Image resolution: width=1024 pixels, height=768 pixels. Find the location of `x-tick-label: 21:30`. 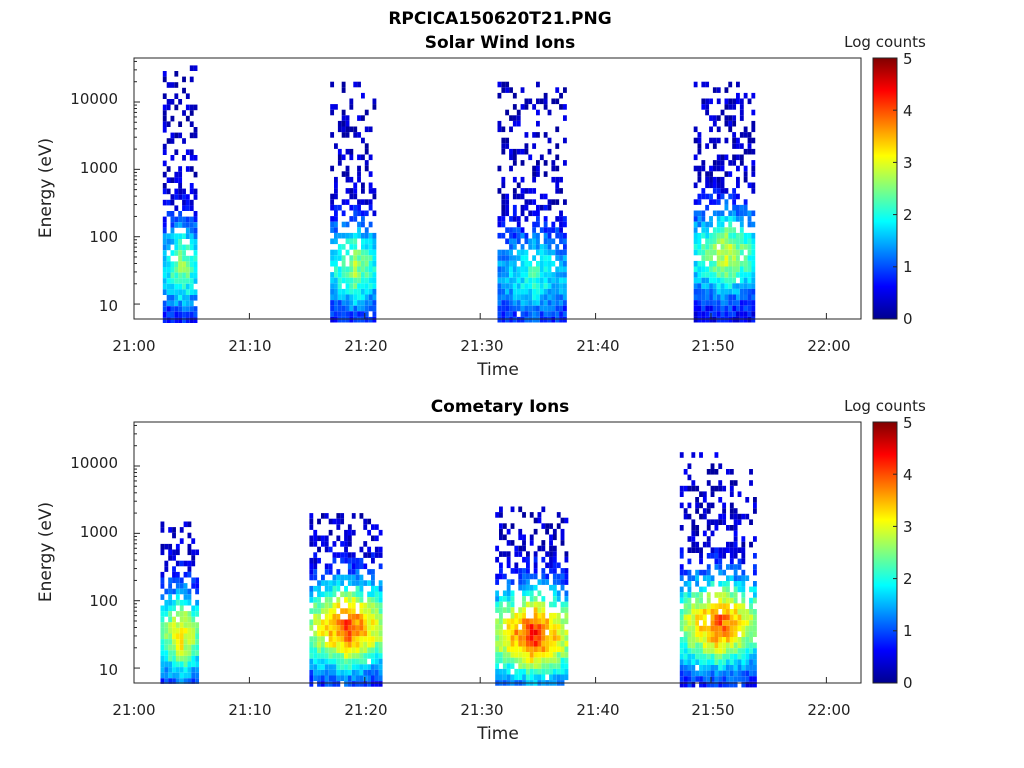

x-tick-label: 21:30 is located at coordinates (481, 710).